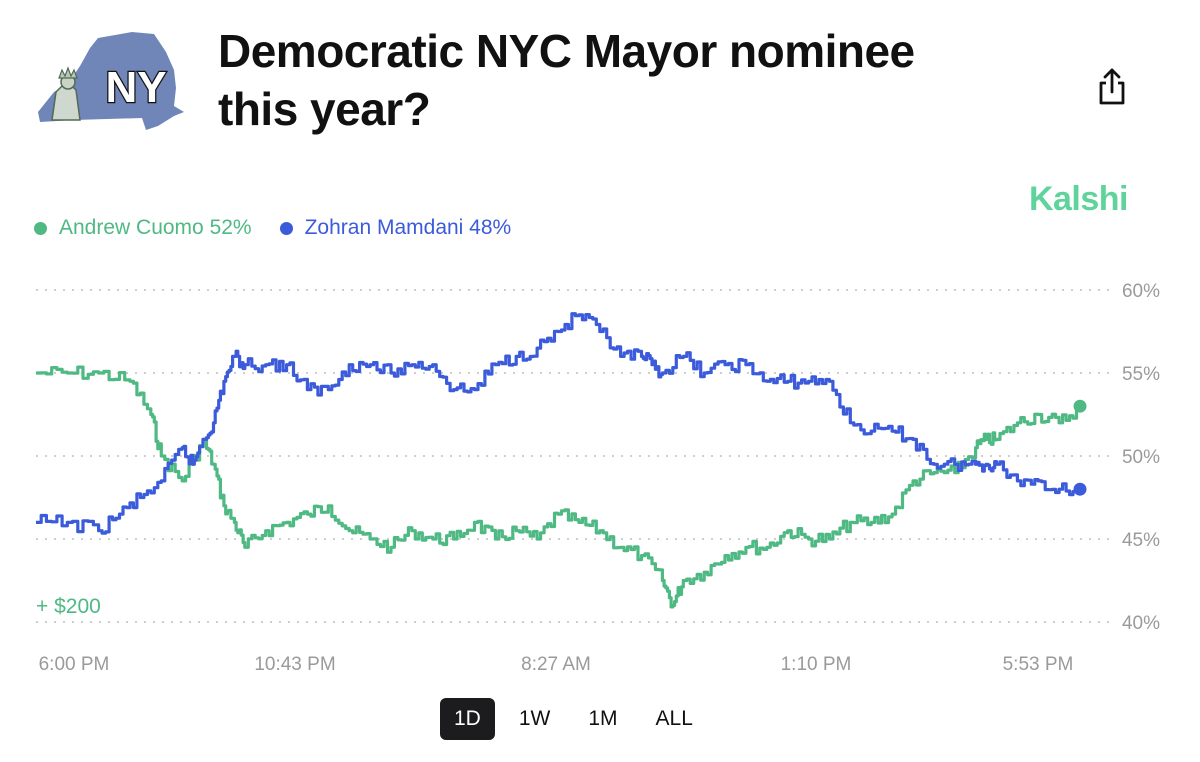  I want to click on x-tick-label-3: 8:27 AM, so click(556, 664).